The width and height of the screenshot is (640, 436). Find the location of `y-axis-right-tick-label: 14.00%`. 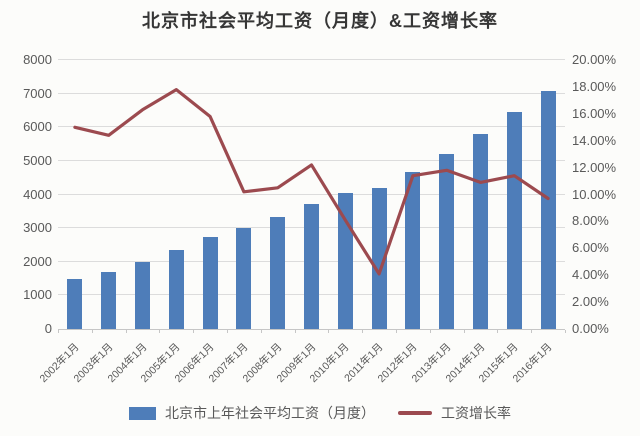

y-axis-right-tick-label: 14.00% is located at coordinates (594, 140).